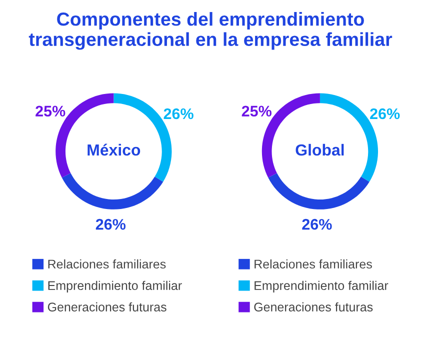  What do you see at coordinates (320, 150) in the screenshot?
I see `text: Global` at bounding box center [320, 150].